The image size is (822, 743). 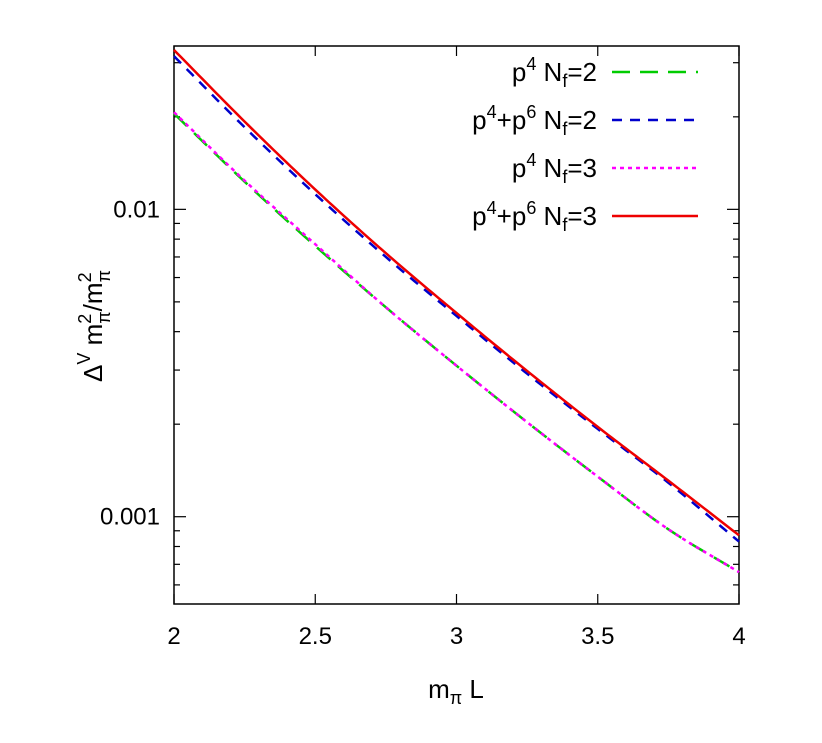 I want to click on legend-label-1: p4+p6 Nf=2, so click(x=534, y=120).